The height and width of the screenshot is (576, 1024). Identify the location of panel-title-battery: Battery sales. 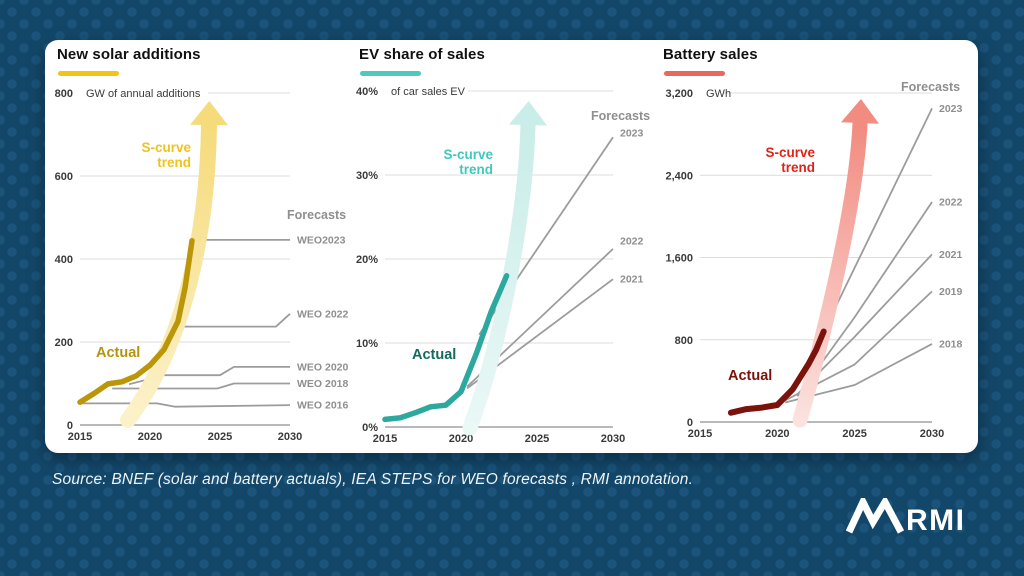
(710, 54).